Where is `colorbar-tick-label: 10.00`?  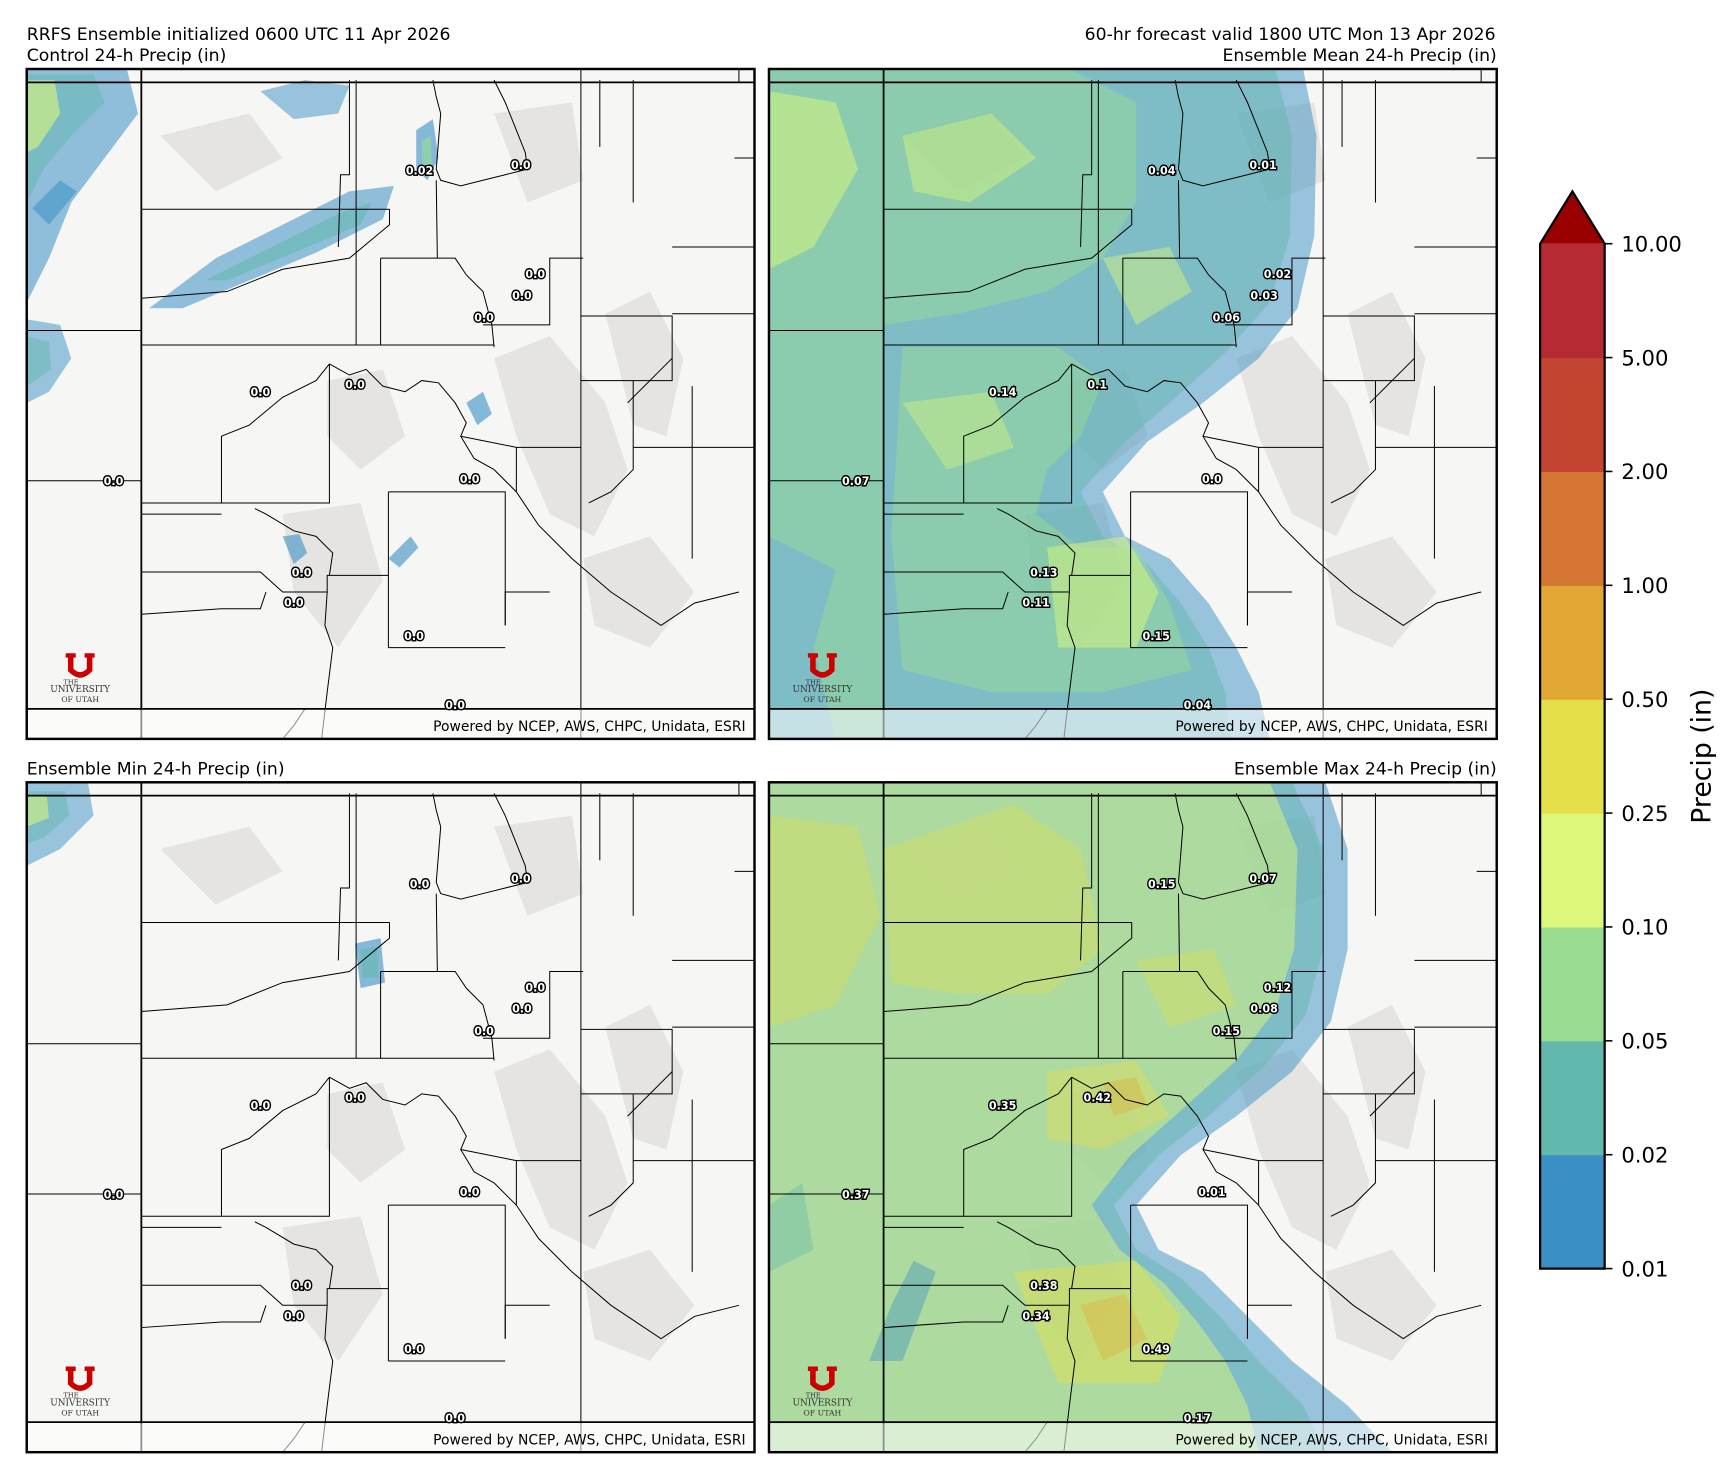 colorbar-tick-label: 10.00 is located at coordinates (1651, 243).